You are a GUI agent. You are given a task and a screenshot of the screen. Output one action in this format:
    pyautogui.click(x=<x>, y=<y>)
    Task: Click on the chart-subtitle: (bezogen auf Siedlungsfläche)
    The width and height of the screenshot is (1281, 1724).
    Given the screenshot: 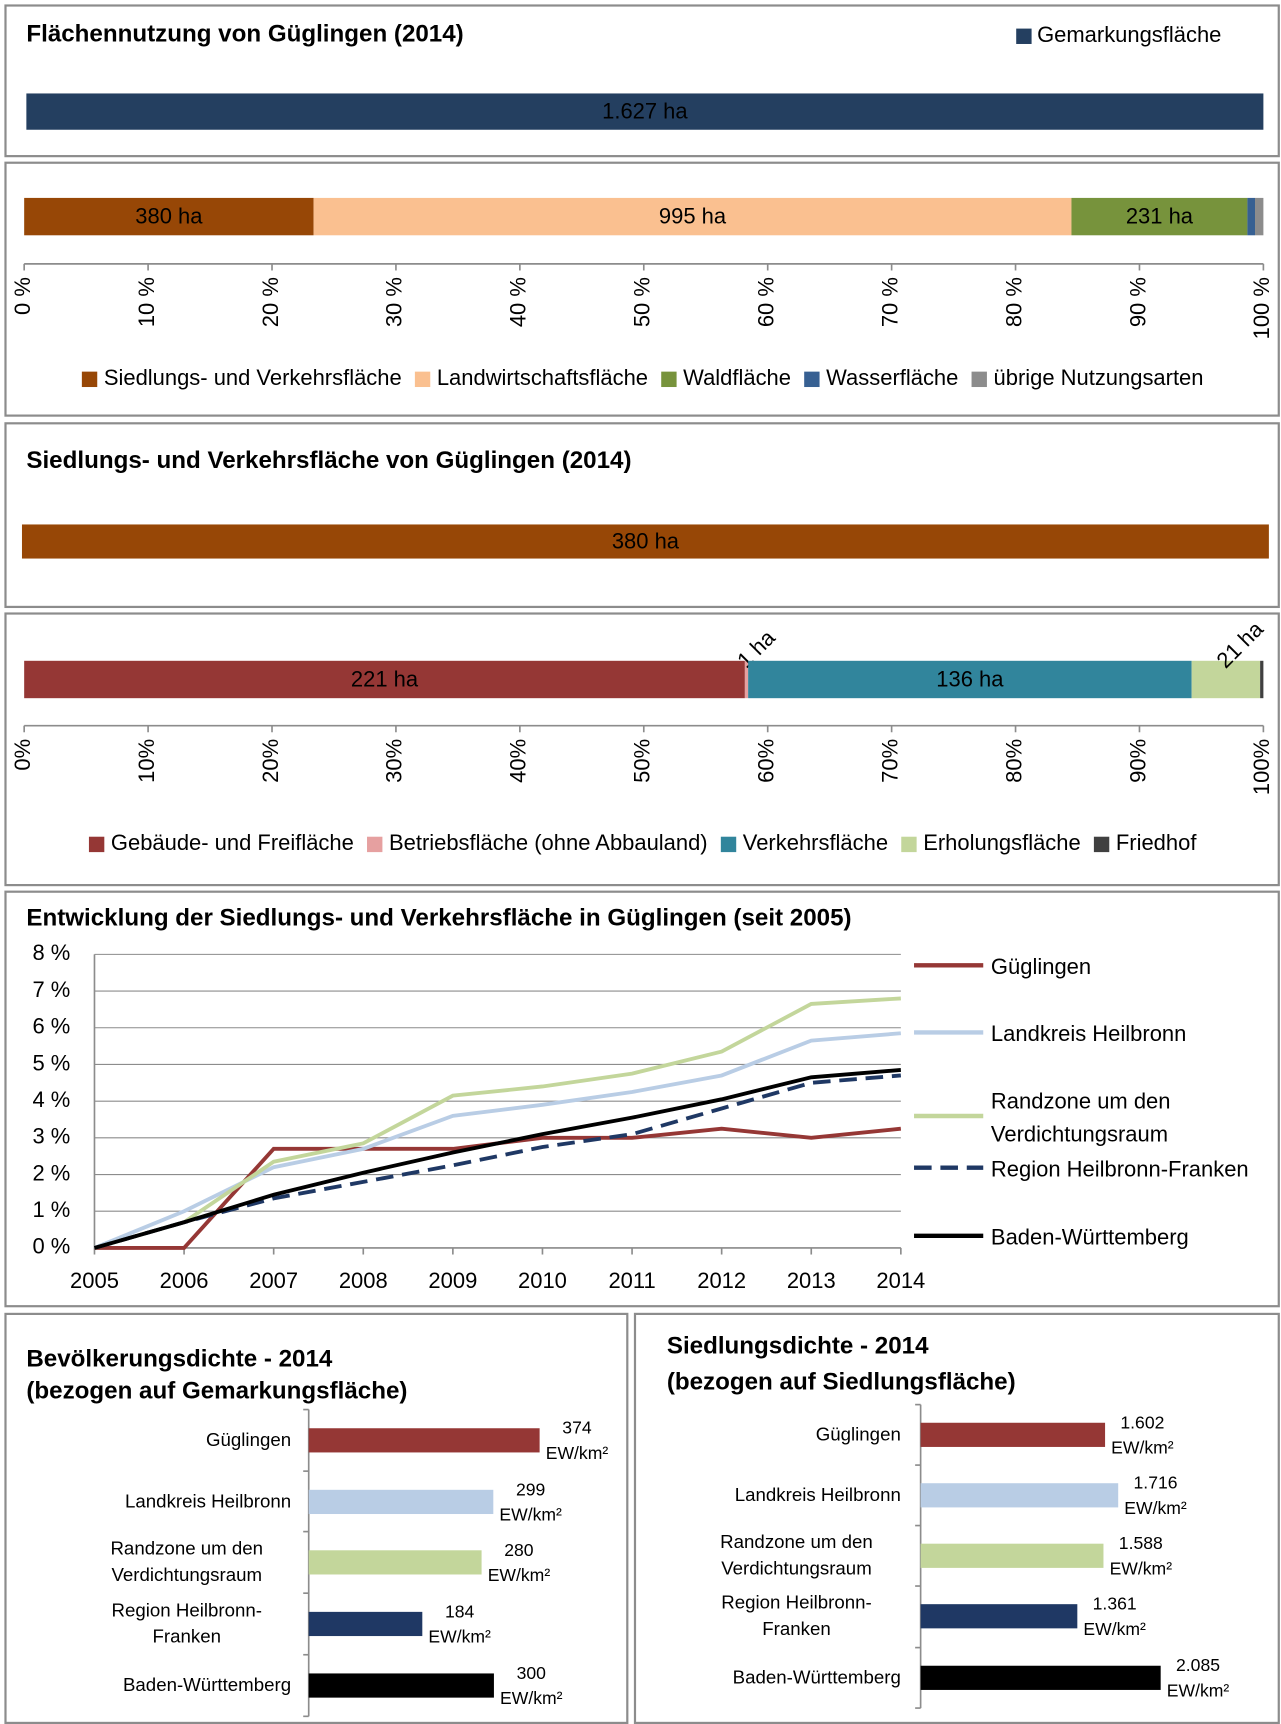 What is the action you would take?
    pyautogui.click(x=841, y=1382)
    